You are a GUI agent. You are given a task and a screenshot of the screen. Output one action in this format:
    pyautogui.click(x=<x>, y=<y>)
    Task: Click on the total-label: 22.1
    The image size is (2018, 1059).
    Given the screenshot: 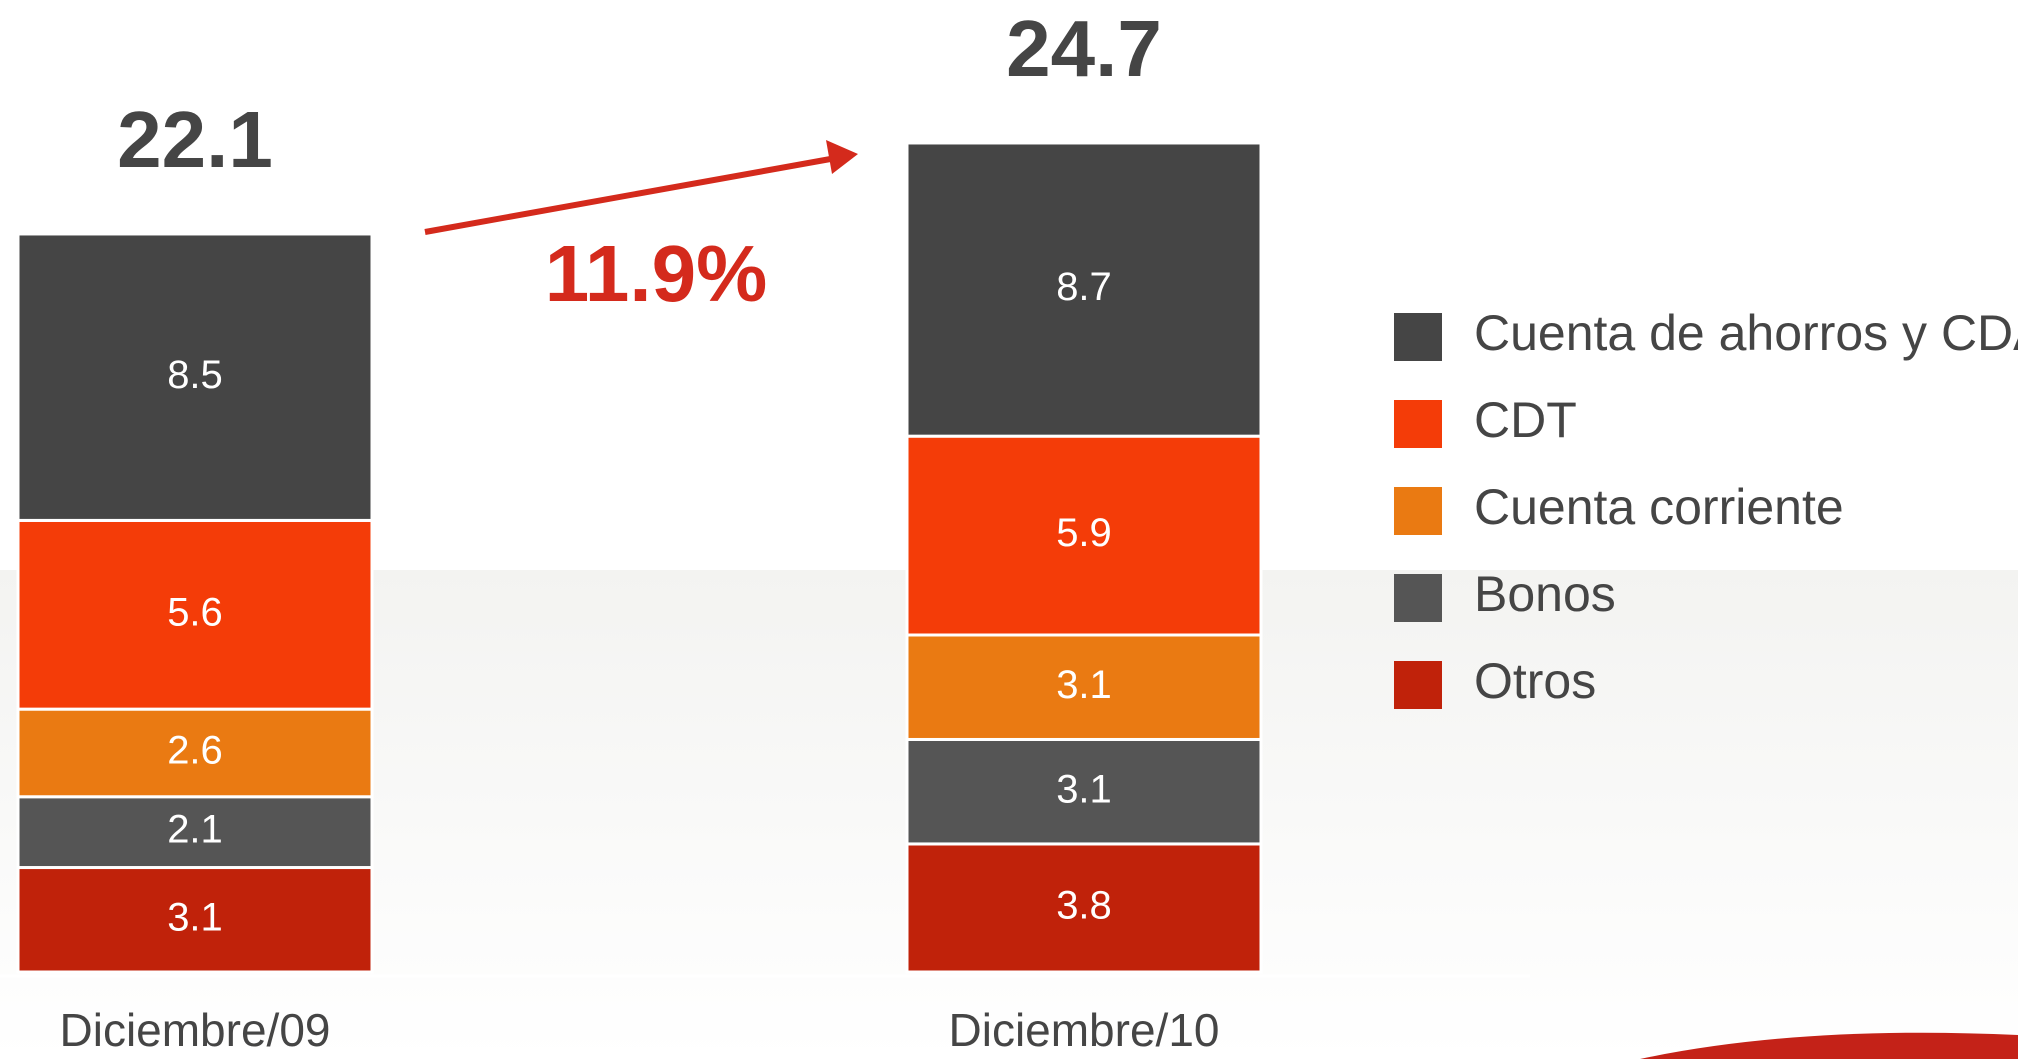 What is the action you would take?
    pyautogui.click(x=195, y=139)
    